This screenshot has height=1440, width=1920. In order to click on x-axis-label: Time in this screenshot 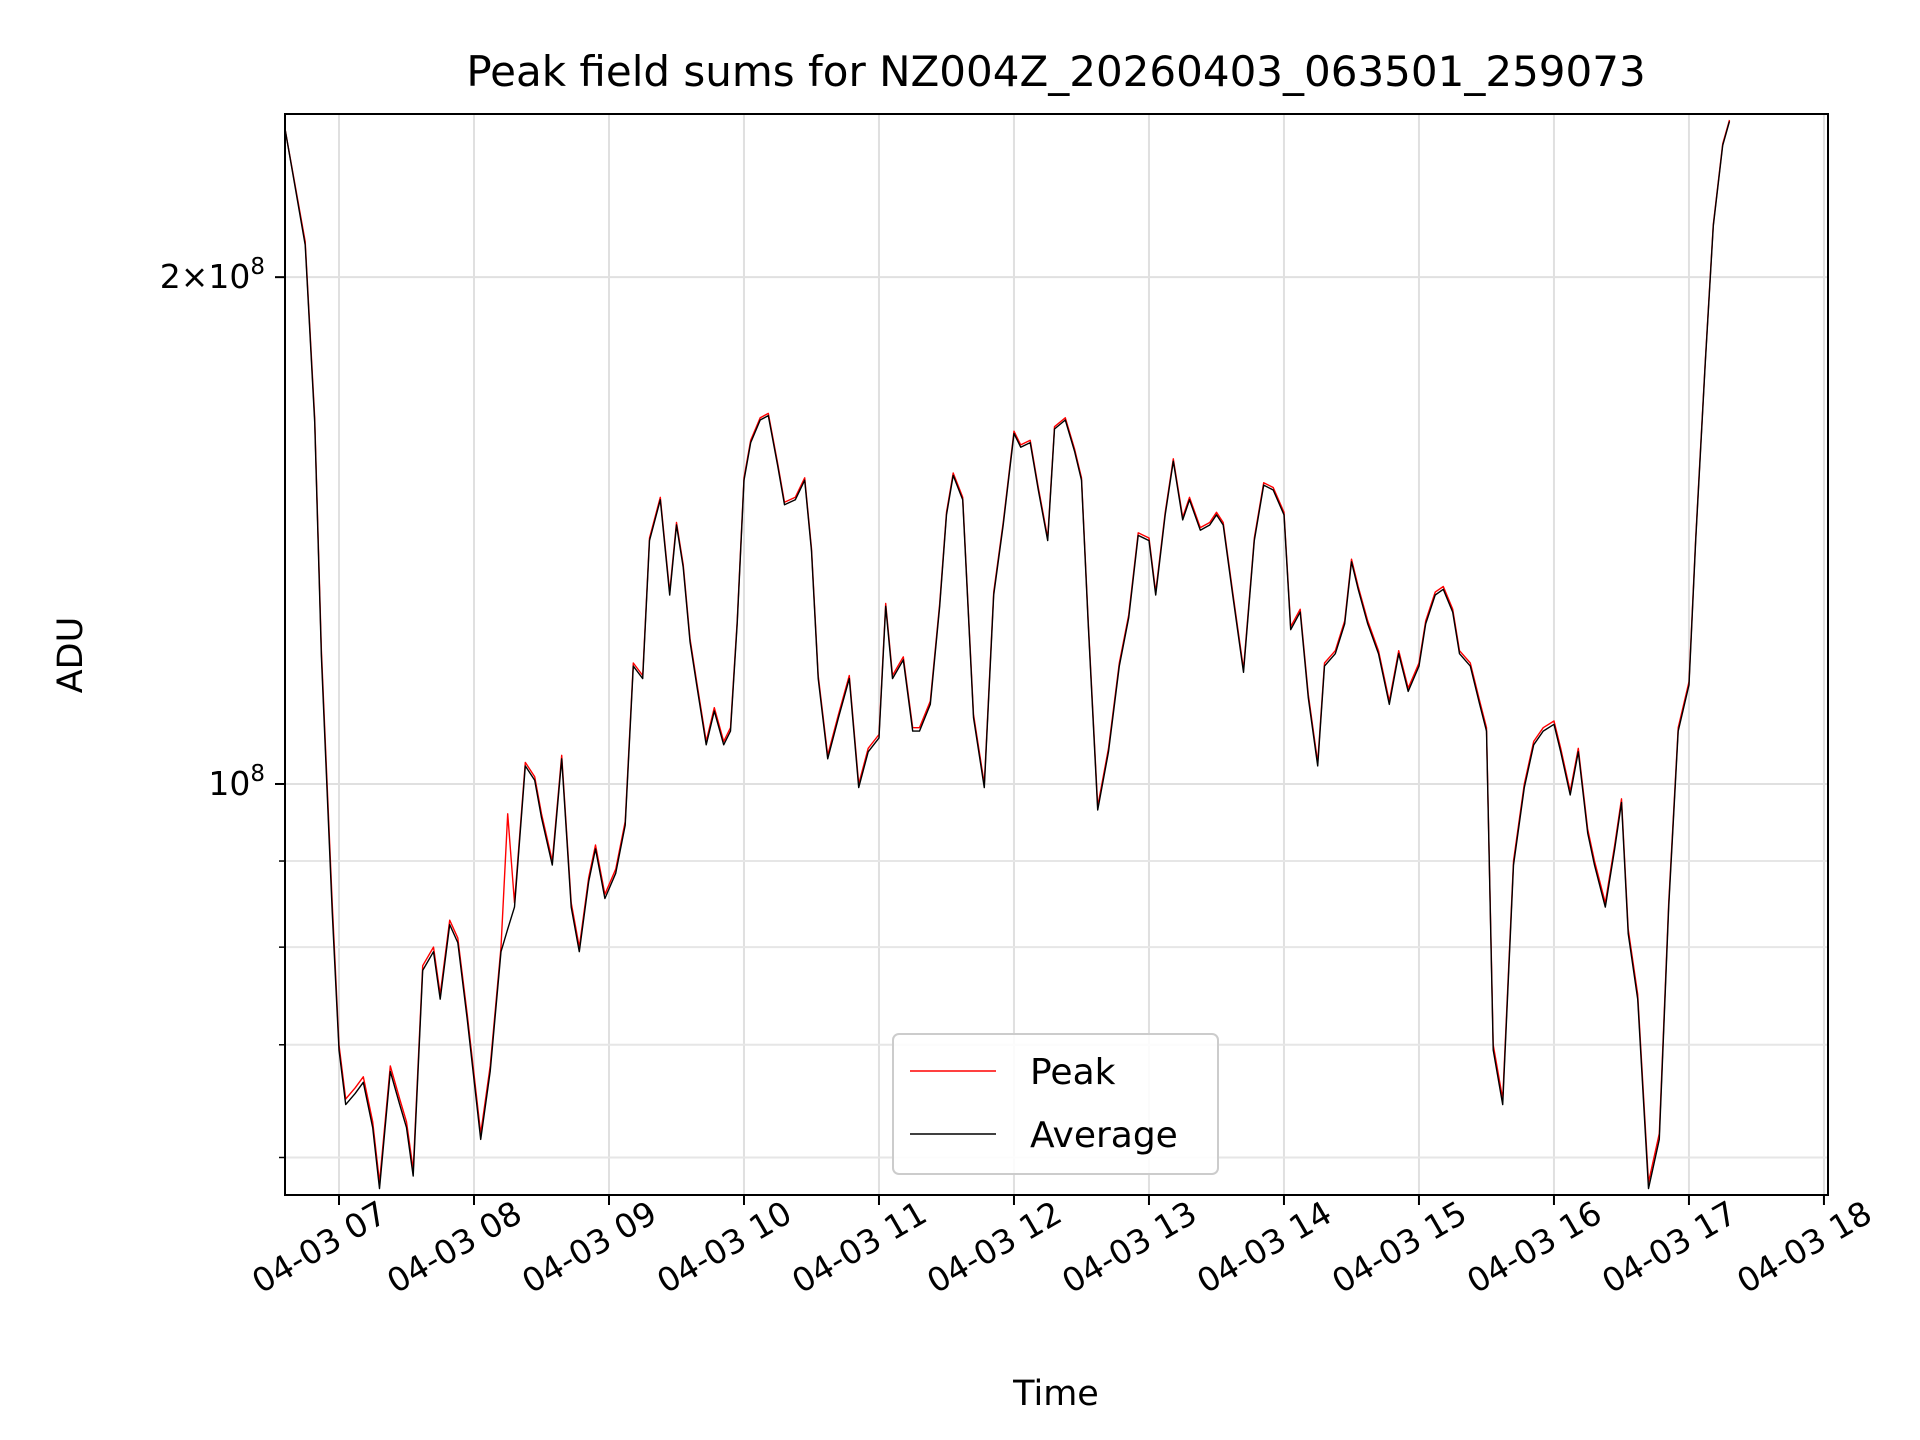, I will do `click(1055, 1394)`.